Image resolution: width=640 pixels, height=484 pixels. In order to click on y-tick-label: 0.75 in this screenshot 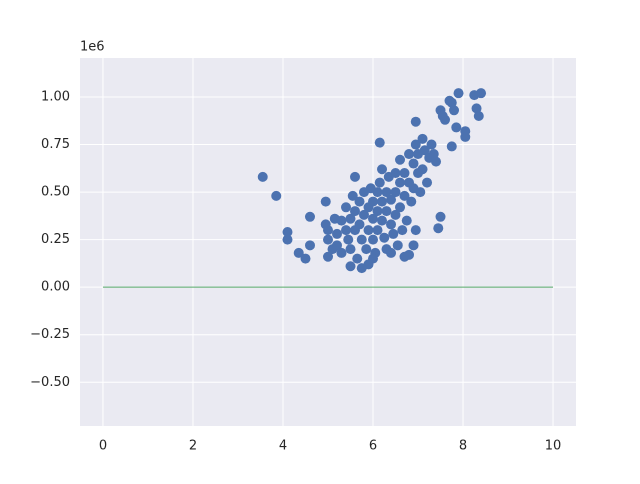, I will do `click(55, 144)`.